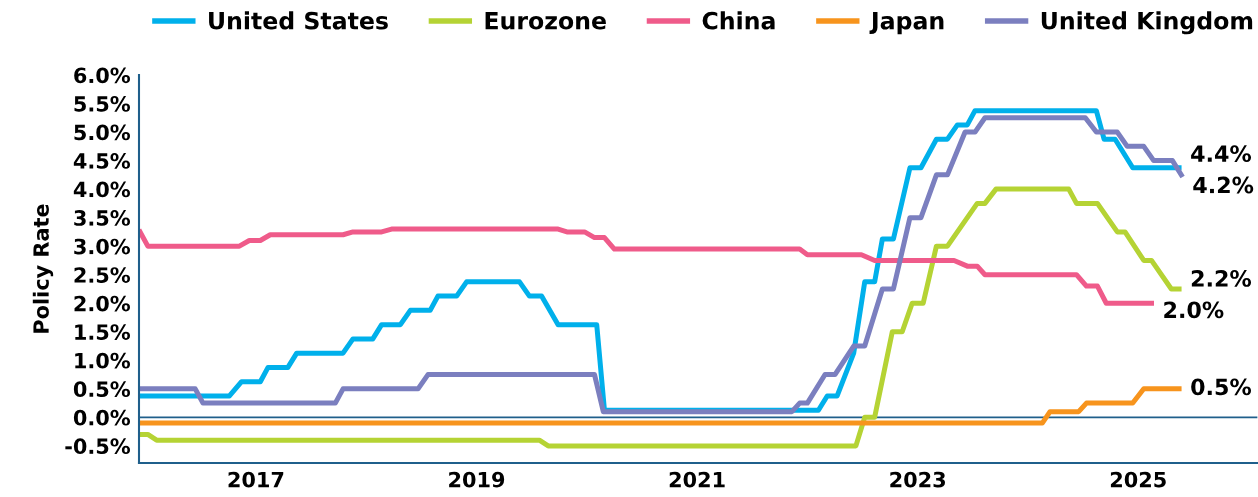  Describe the element at coordinates (697, 479) in the screenshot. I see `x-tick-label: 2021` at that location.